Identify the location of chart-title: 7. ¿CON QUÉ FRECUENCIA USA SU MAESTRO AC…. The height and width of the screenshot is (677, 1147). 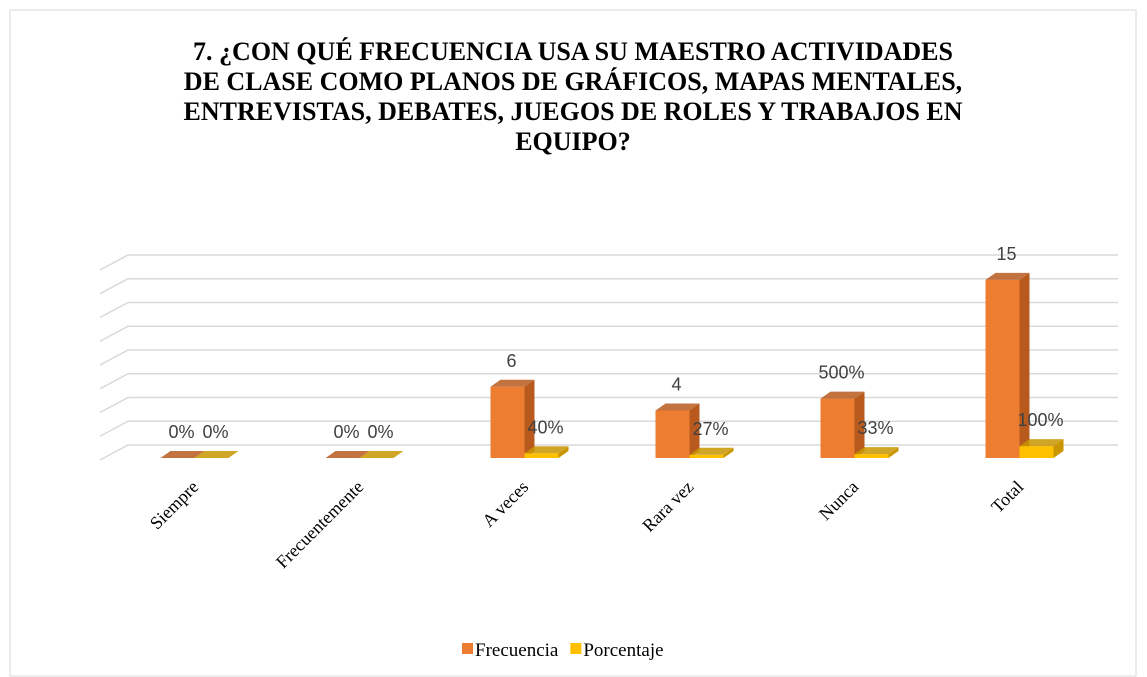
(573, 51).